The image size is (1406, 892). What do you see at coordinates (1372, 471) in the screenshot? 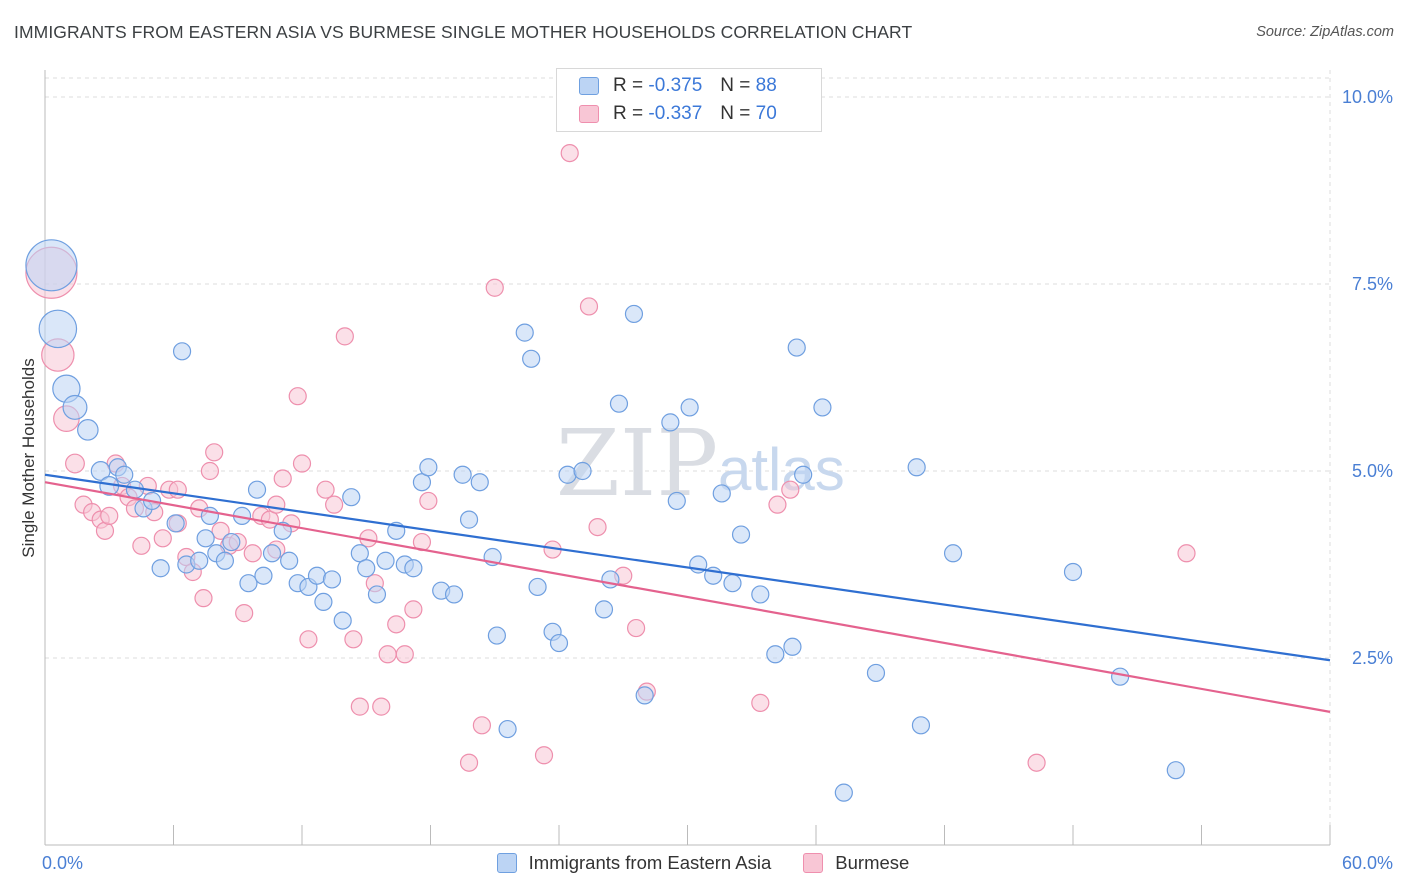
I see `y-tick-label: 5.0%` at bounding box center [1372, 471].